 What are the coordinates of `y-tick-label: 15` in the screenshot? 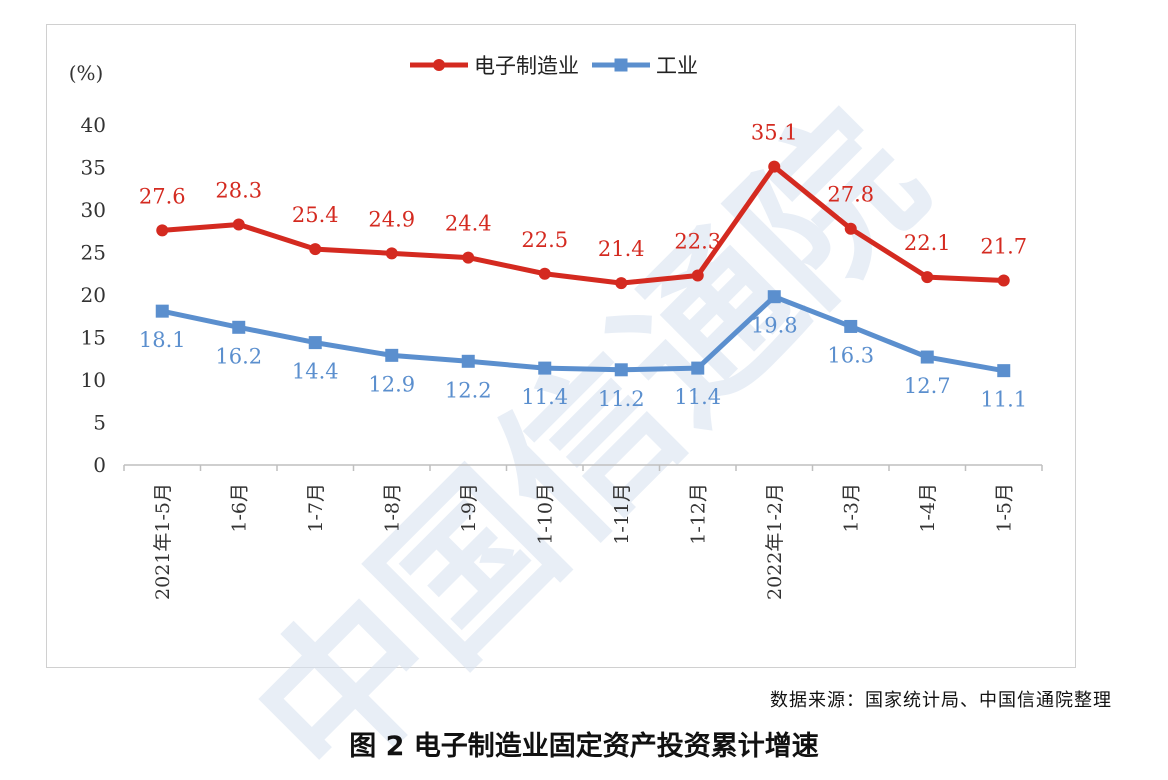 It's located at (93, 338).